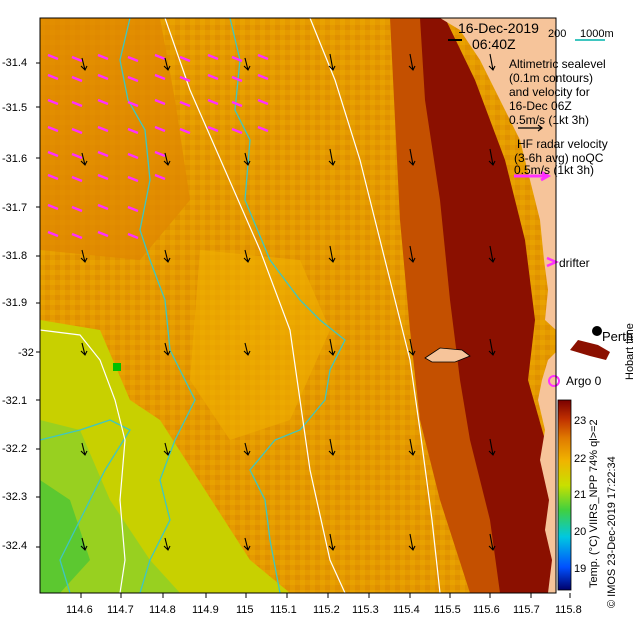 The height and width of the screenshot is (630, 640). Describe the element at coordinates (406, 610) in the screenshot. I see `x-tick-label: 115.4` at that location.